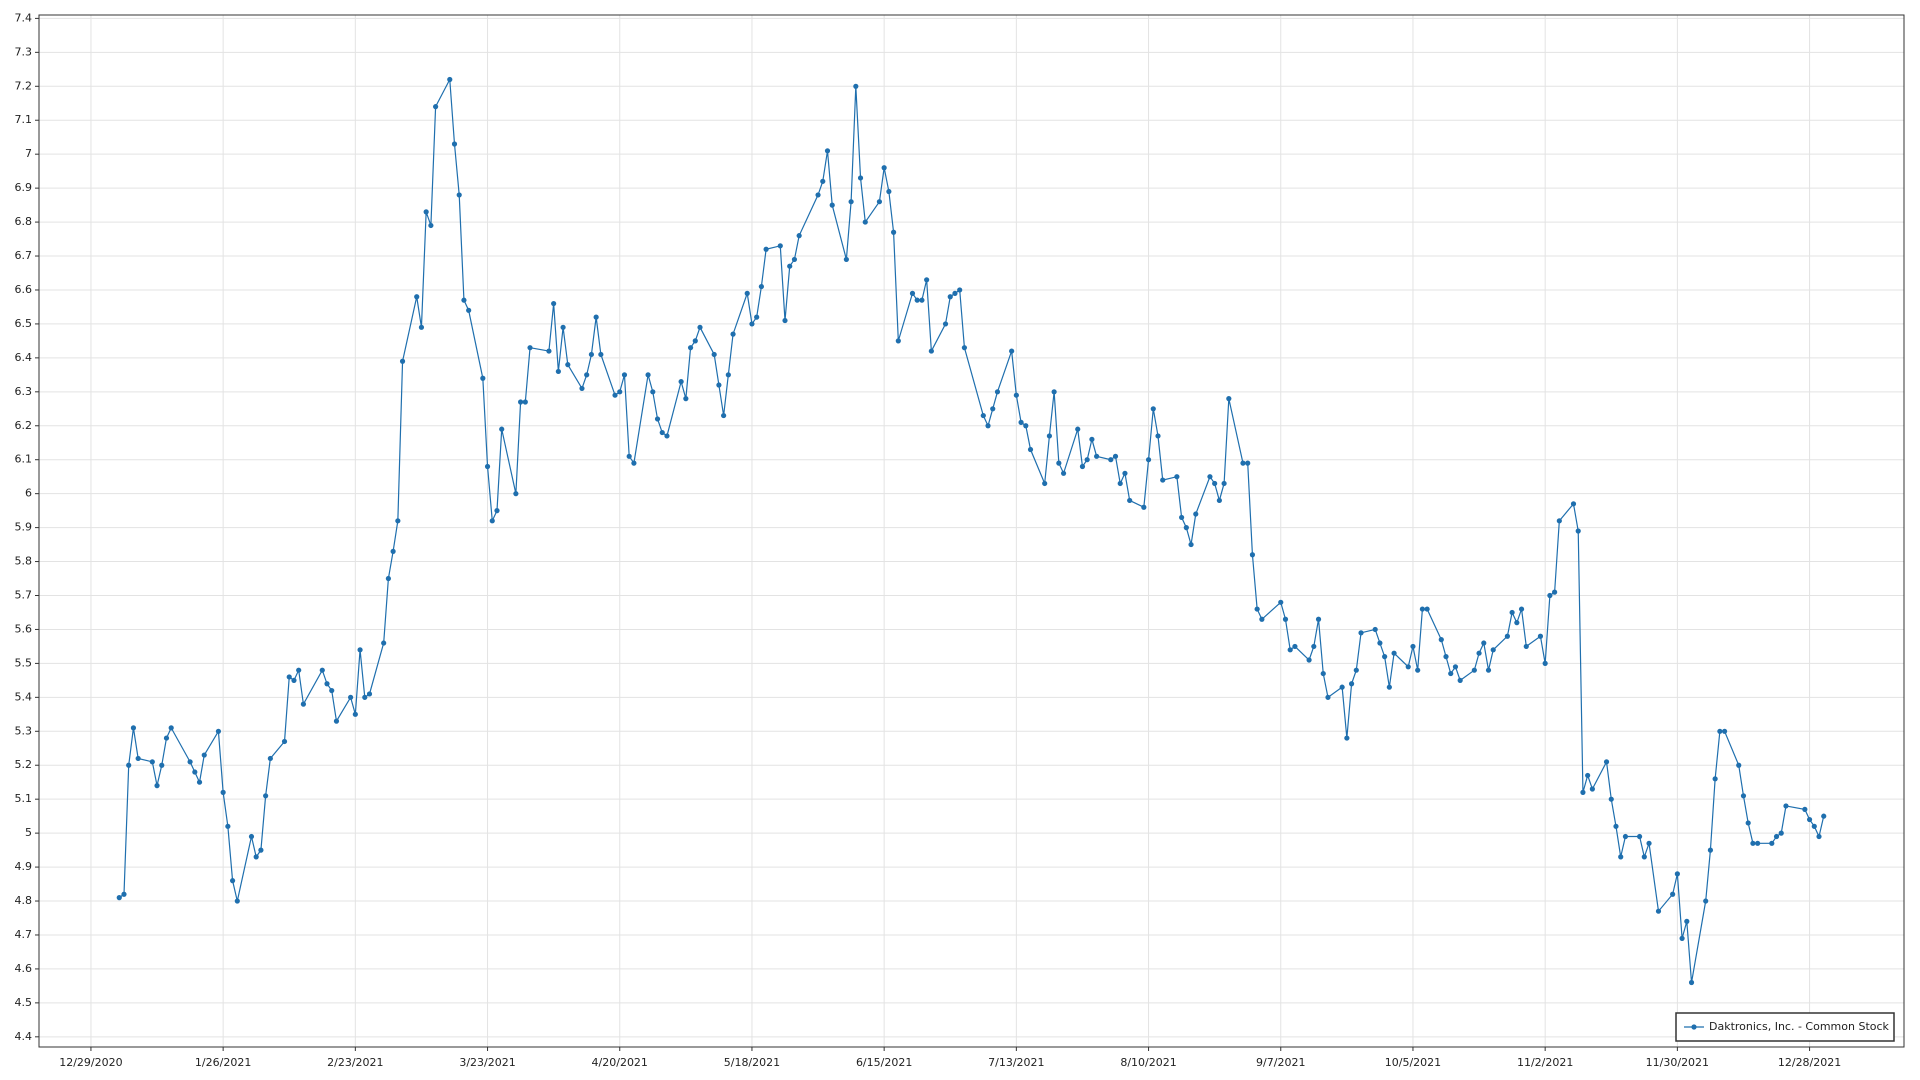  I want to click on y-tick-label: 4.4, so click(24, 1036).